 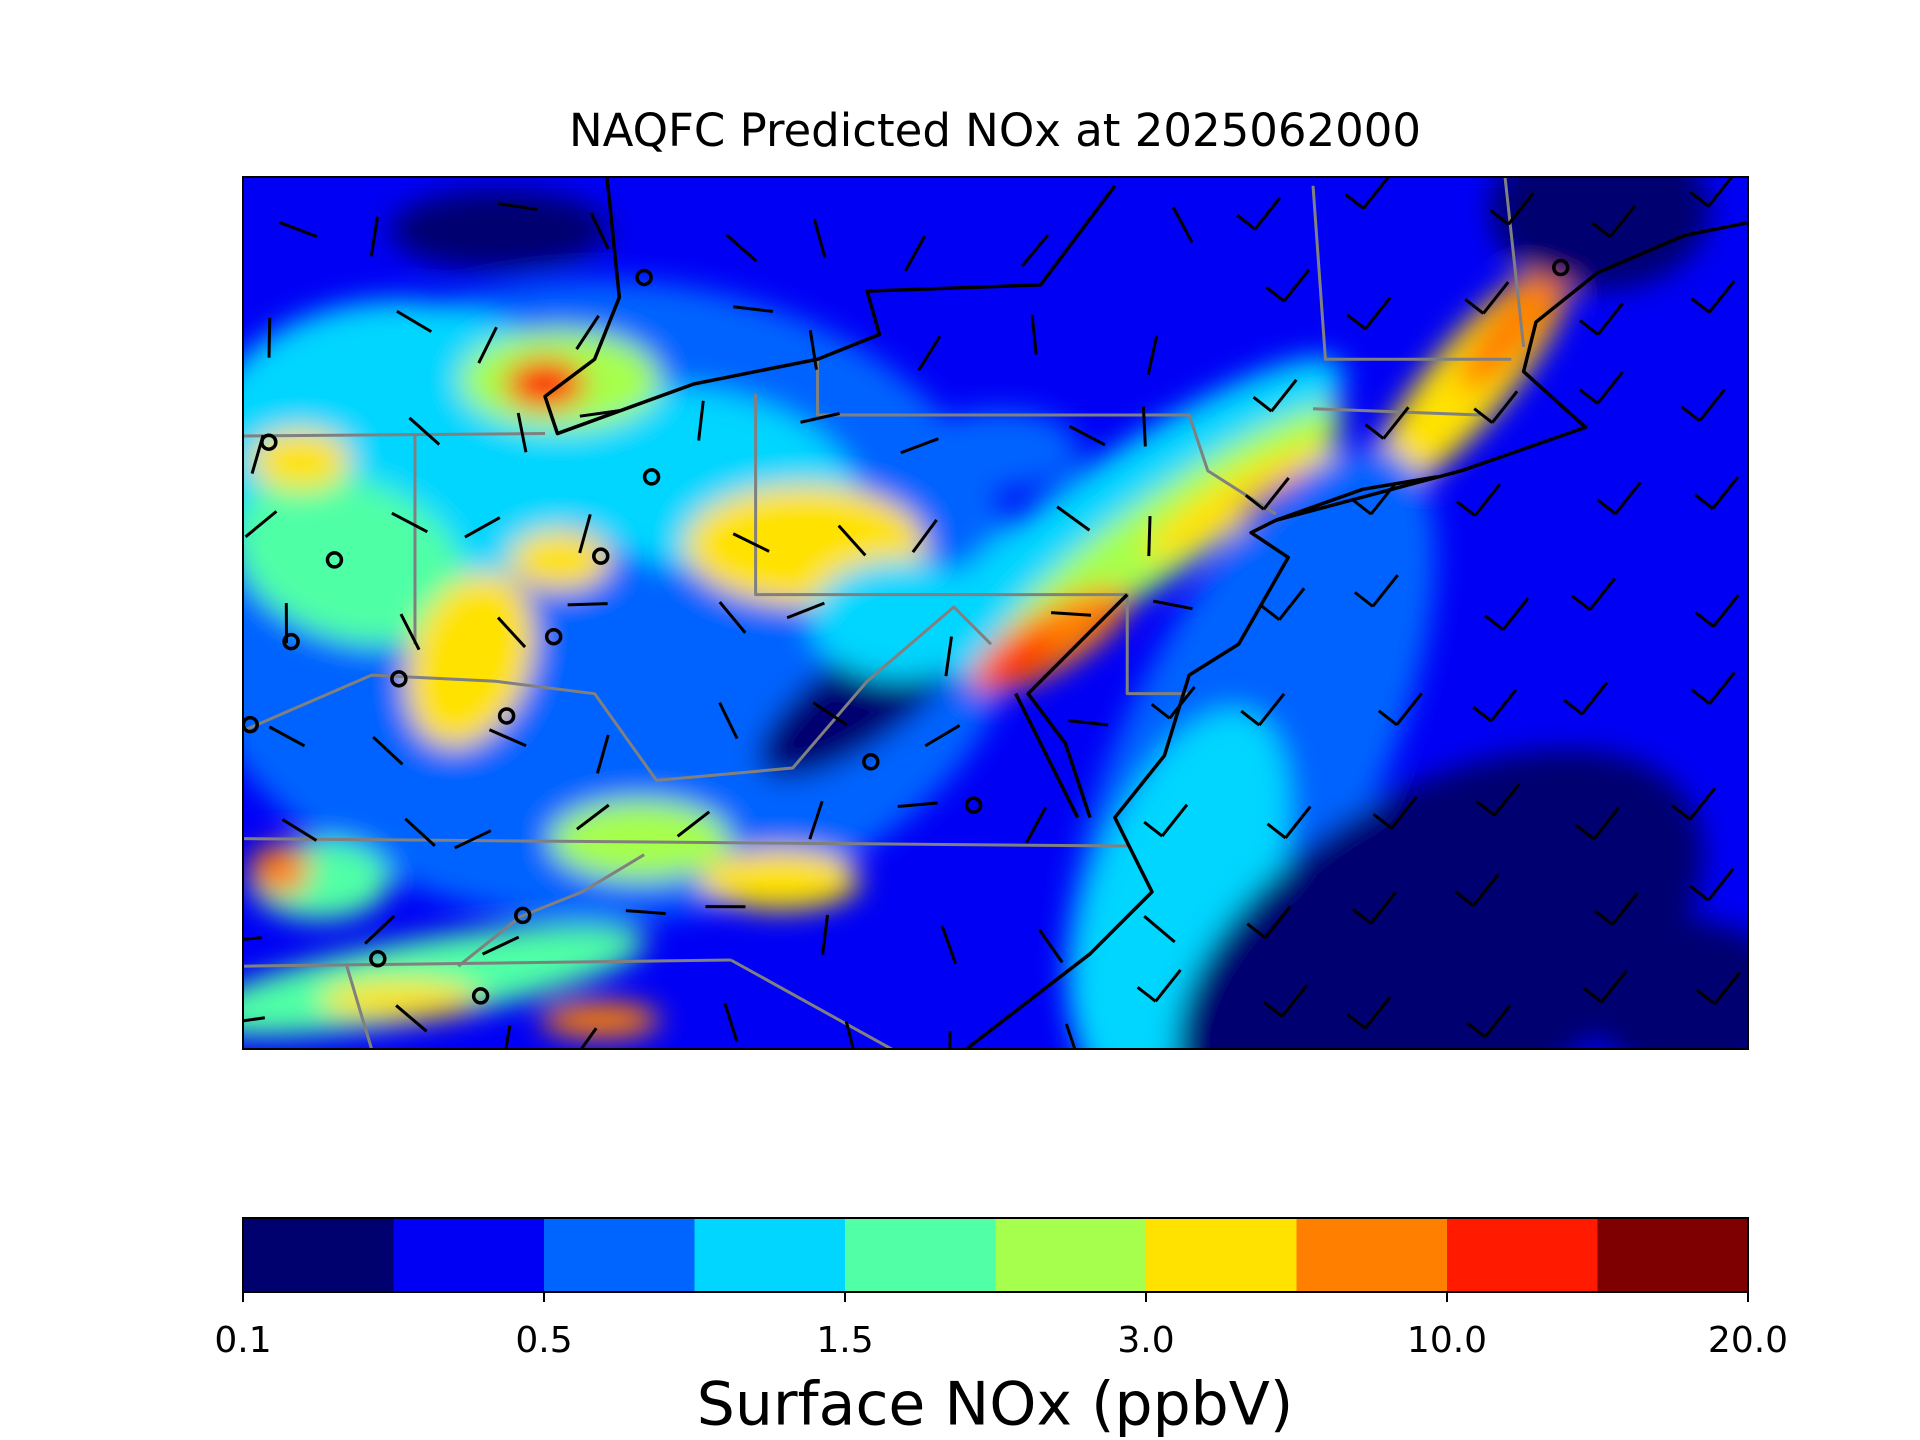 I want to click on colorbar-frame, so click(x=995, y=1255).